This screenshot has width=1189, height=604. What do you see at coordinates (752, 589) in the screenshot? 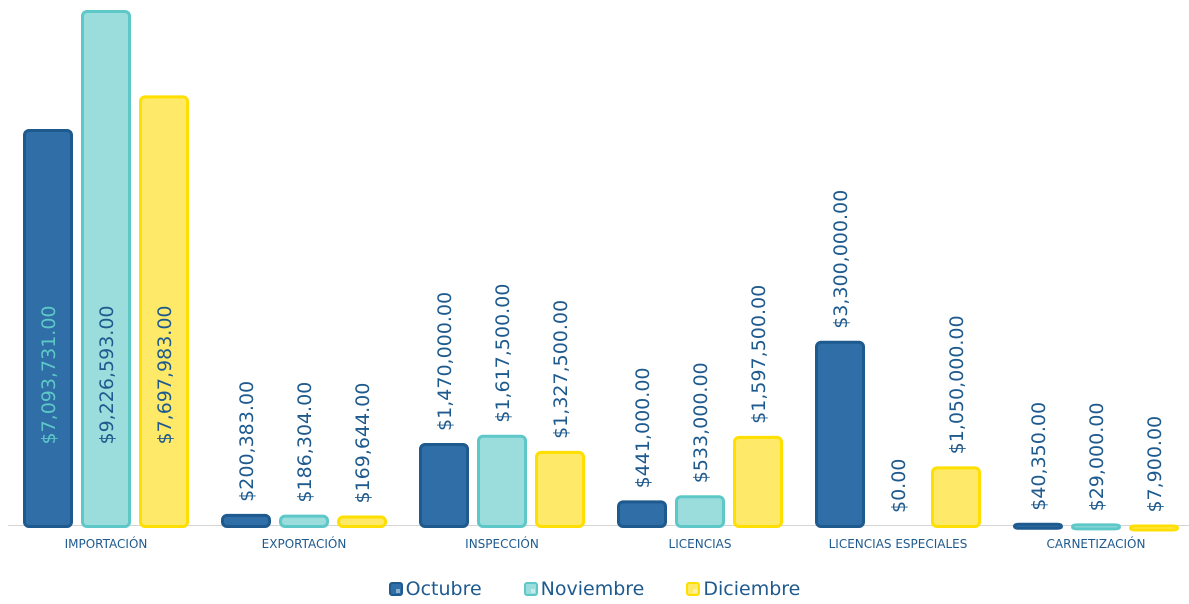
I see `legend-label-diciembre: Diciembre` at bounding box center [752, 589].